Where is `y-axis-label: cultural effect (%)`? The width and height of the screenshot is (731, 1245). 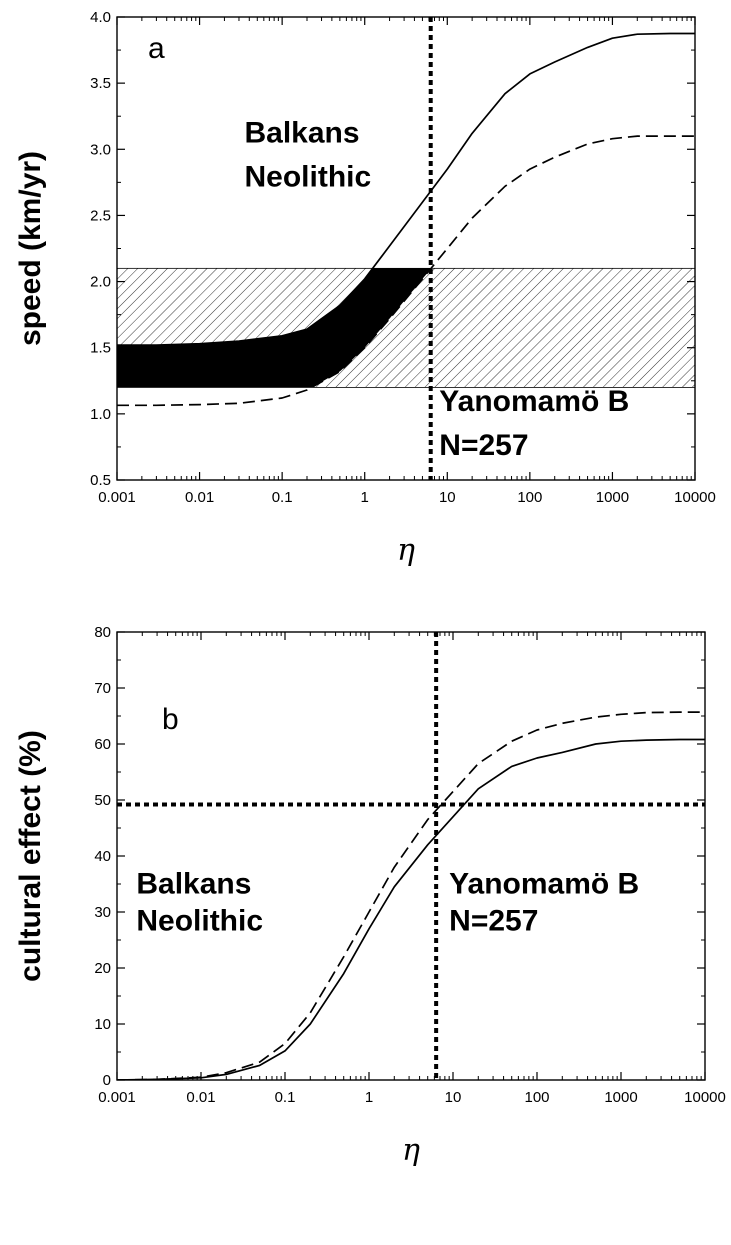 y-axis-label: cultural effect (%) is located at coordinates (30, 856).